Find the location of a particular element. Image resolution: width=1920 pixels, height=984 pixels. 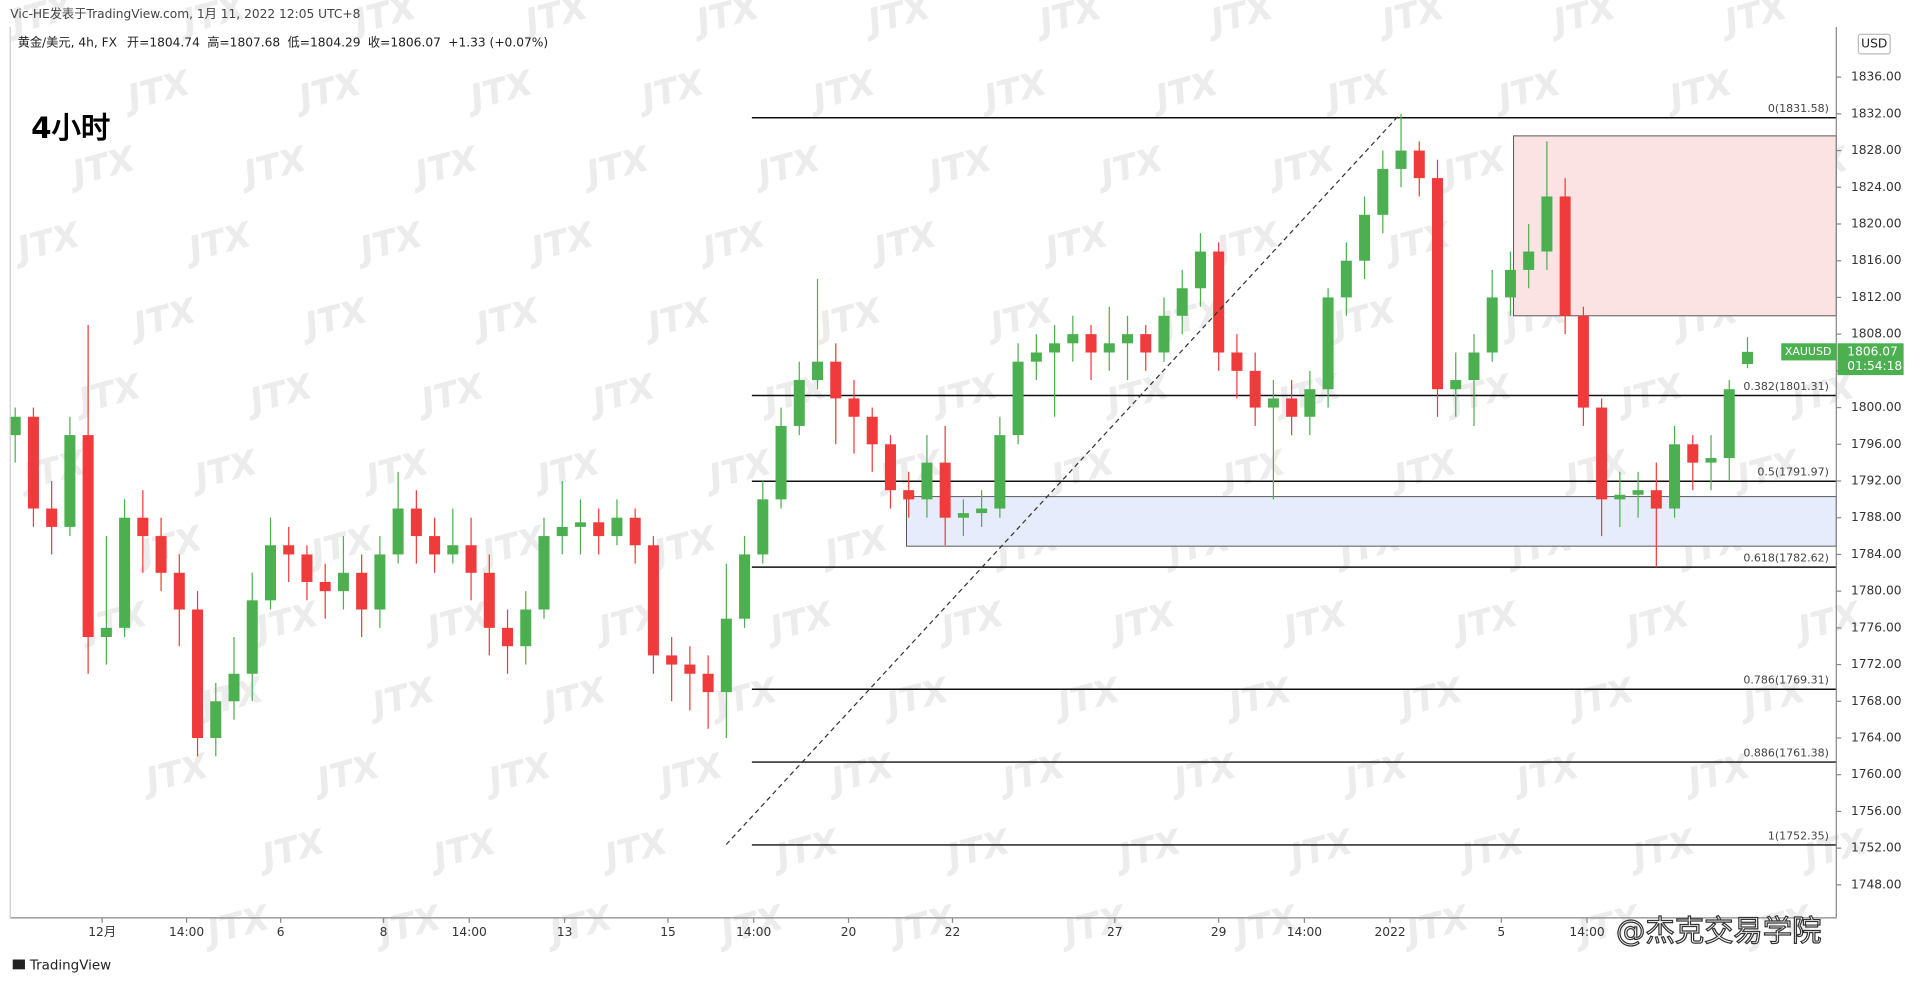

y-tick-label: 1836.00 is located at coordinates (1876, 77).